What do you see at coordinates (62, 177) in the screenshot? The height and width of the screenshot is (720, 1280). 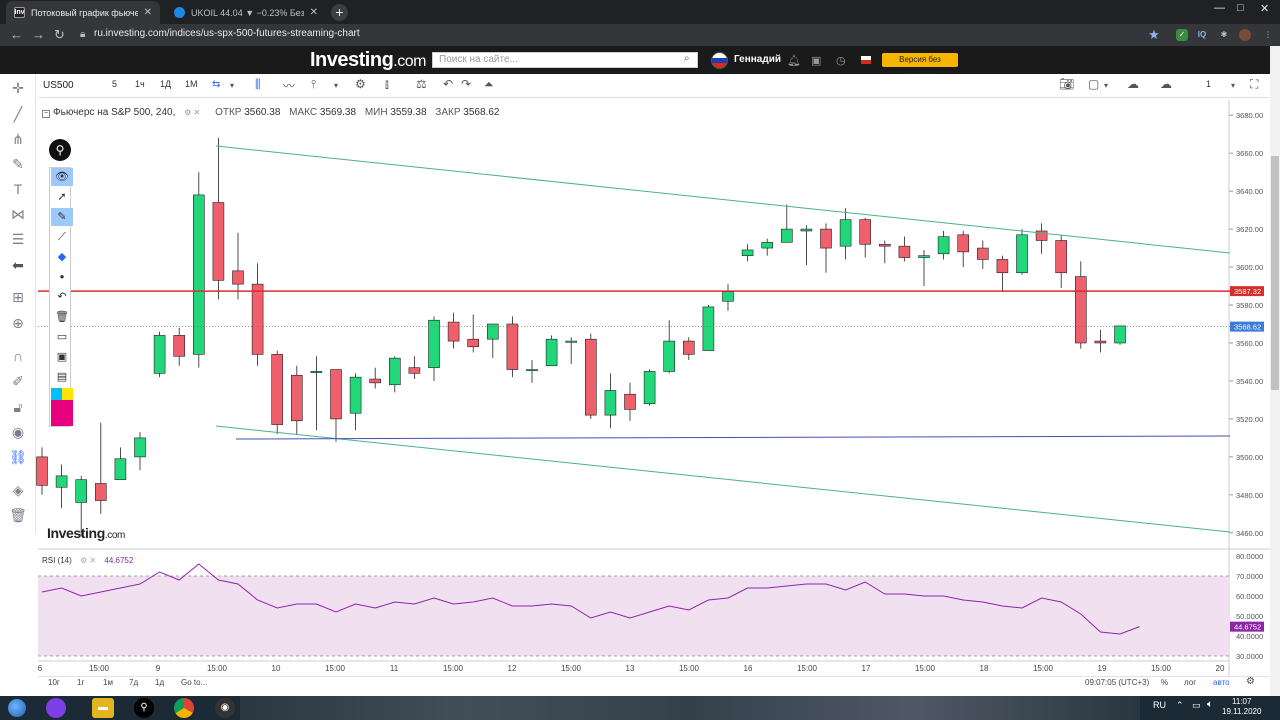 I see `eye-icon: 👁︎` at bounding box center [62, 177].